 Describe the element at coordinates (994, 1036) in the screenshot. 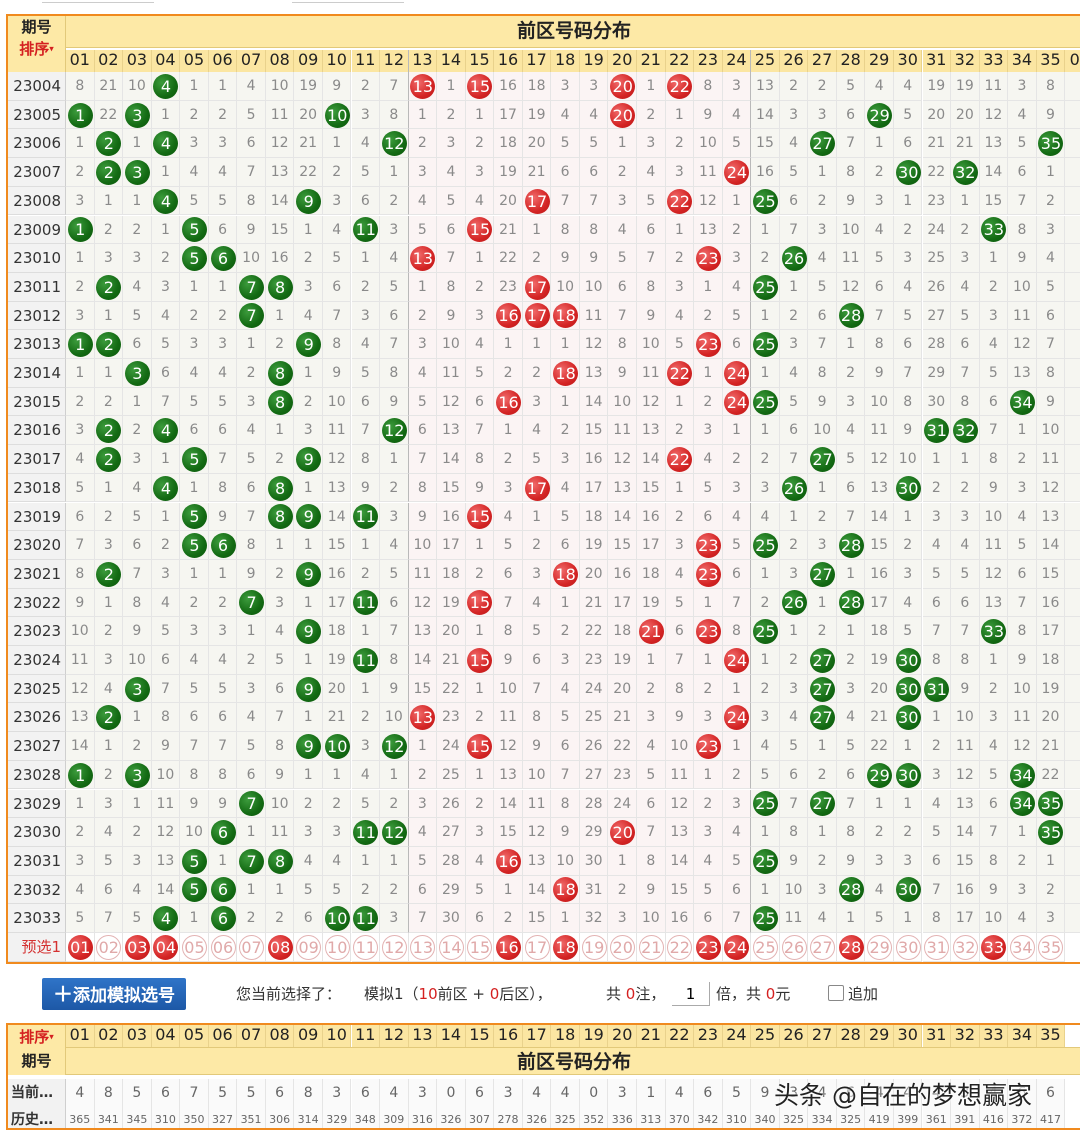

I see `bottom-column-header-33: 33` at that location.